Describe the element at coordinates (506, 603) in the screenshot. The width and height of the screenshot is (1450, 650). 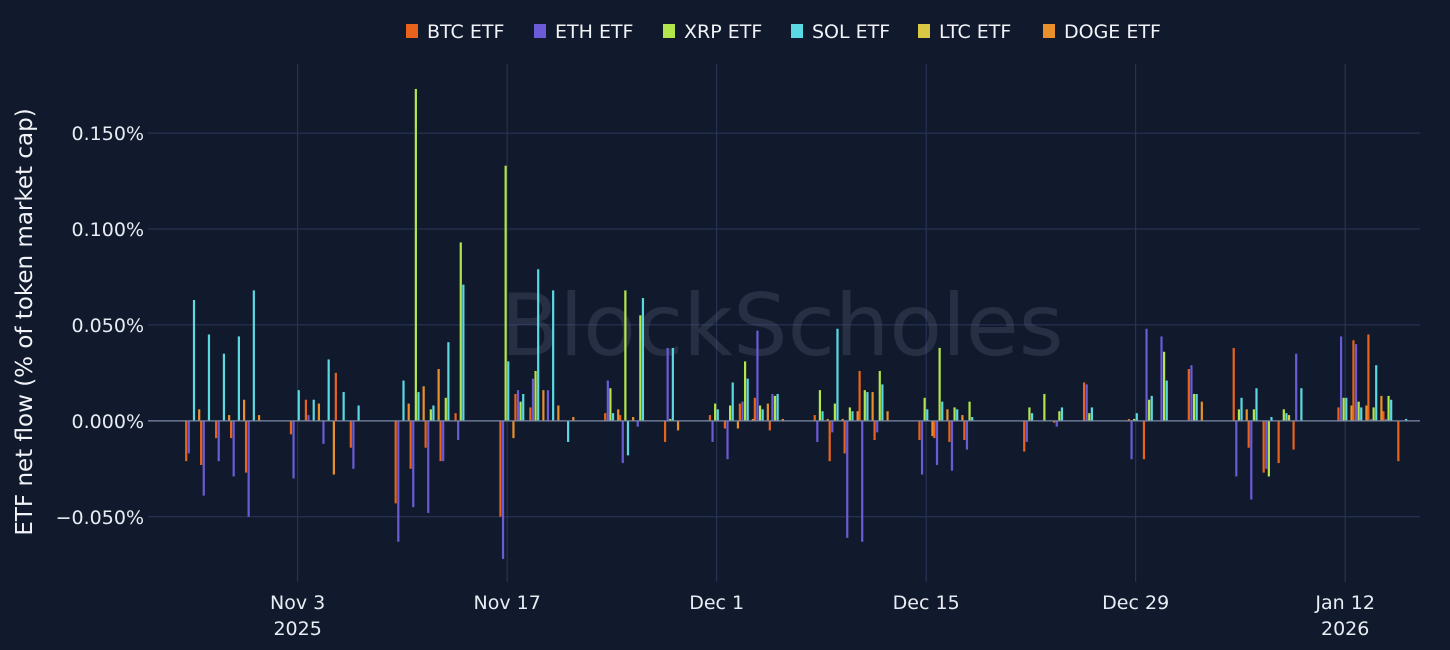
I see `x-tick-label: Nov 17` at that location.